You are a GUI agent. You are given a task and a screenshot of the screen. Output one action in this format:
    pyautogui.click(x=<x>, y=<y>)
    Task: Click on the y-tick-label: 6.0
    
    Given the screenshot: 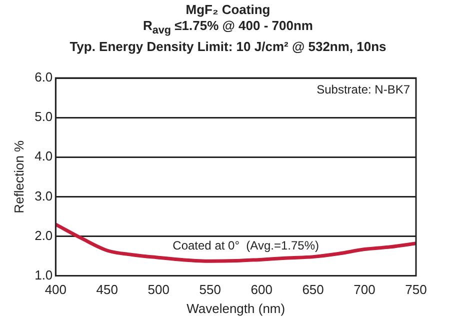 What is the action you would take?
    pyautogui.click(x=43, y=77)
    